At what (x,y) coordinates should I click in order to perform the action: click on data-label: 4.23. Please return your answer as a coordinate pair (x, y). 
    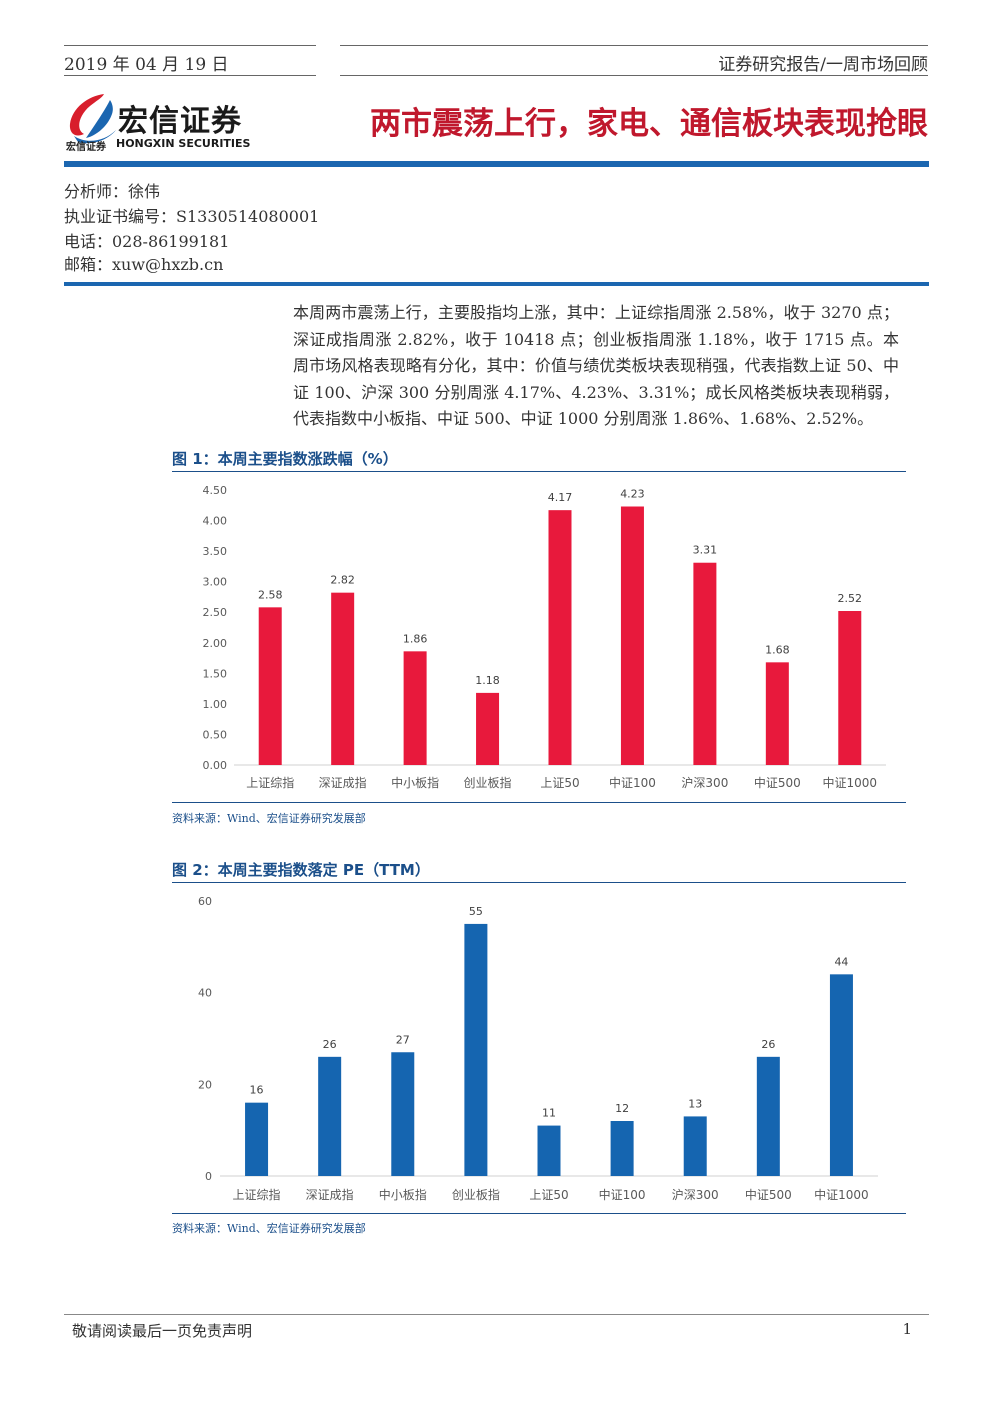
    Looking at the image, I should click on (632, 494).